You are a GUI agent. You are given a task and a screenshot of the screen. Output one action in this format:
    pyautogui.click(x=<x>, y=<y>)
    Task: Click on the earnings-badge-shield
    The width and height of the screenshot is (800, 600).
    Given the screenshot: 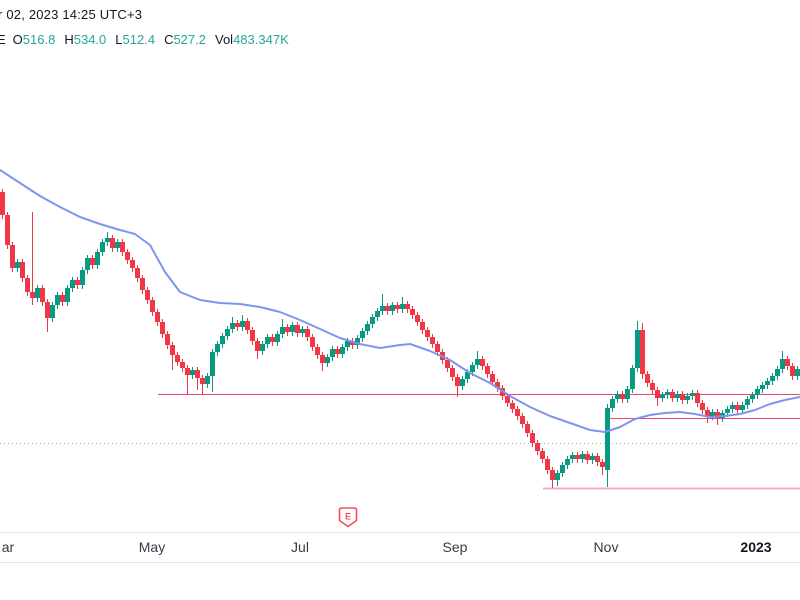 What is the action you would take?
    pyautogui.click(x=348, y=517)
    